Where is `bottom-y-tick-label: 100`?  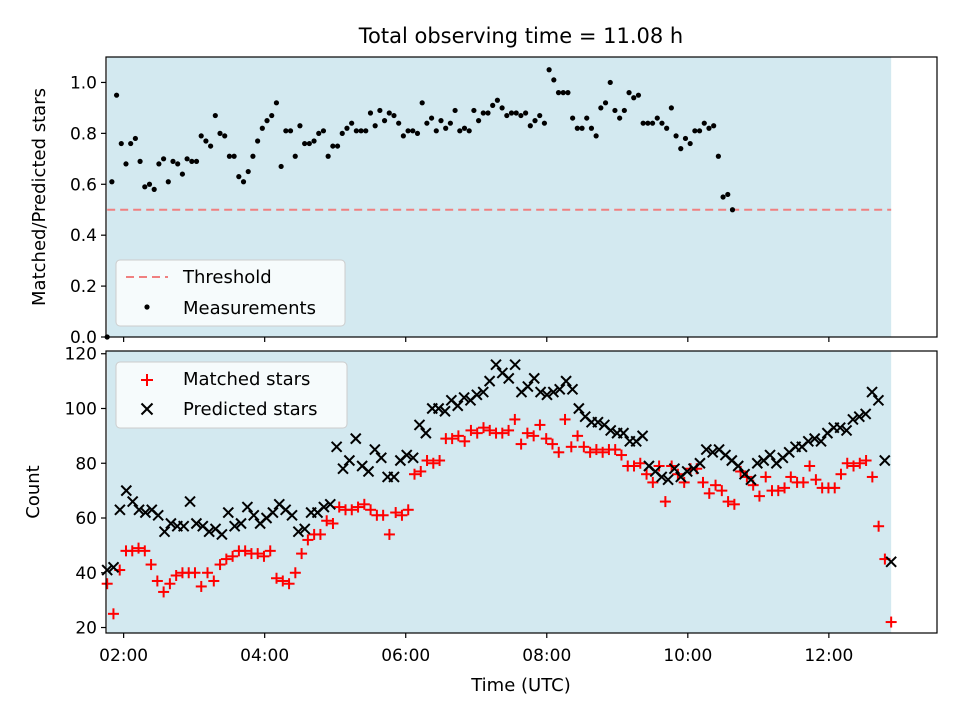 bottom-y-tick-label: 100 is located at coordinates (81, 409).